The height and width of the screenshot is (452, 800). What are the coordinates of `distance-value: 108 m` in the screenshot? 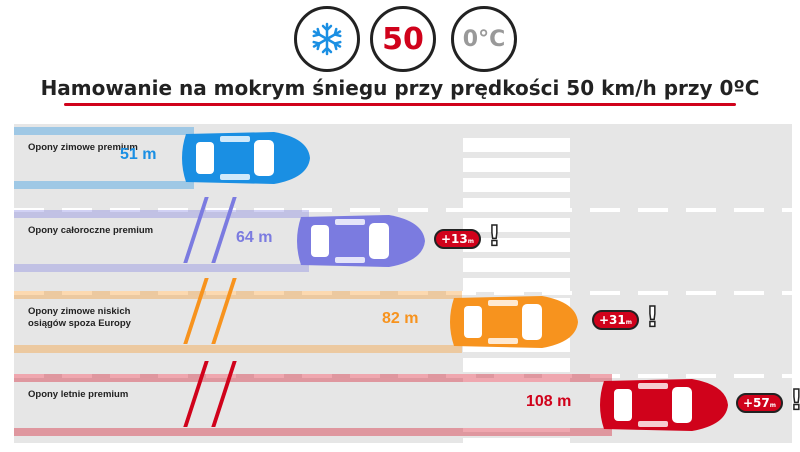 It's located at (549, 401).